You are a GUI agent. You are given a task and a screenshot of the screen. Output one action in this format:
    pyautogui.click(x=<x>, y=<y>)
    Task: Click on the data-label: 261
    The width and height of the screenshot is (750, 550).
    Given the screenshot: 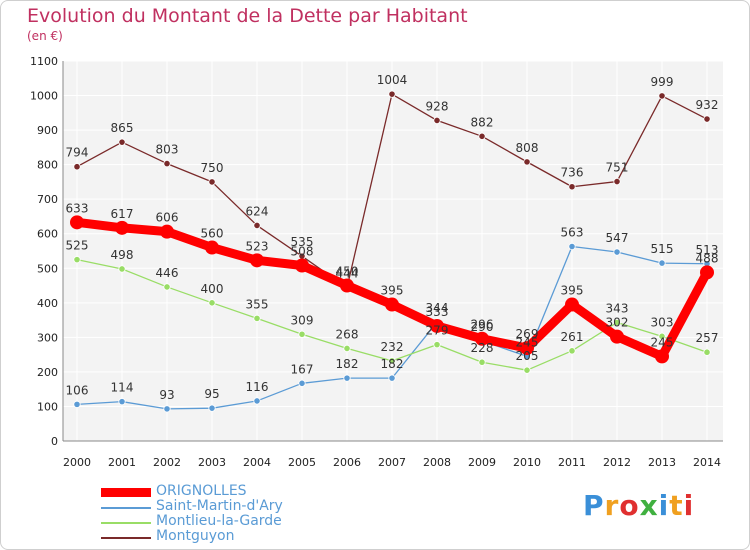 What is the action you would take?
    pyautogui.click(x=572, y=337)
    